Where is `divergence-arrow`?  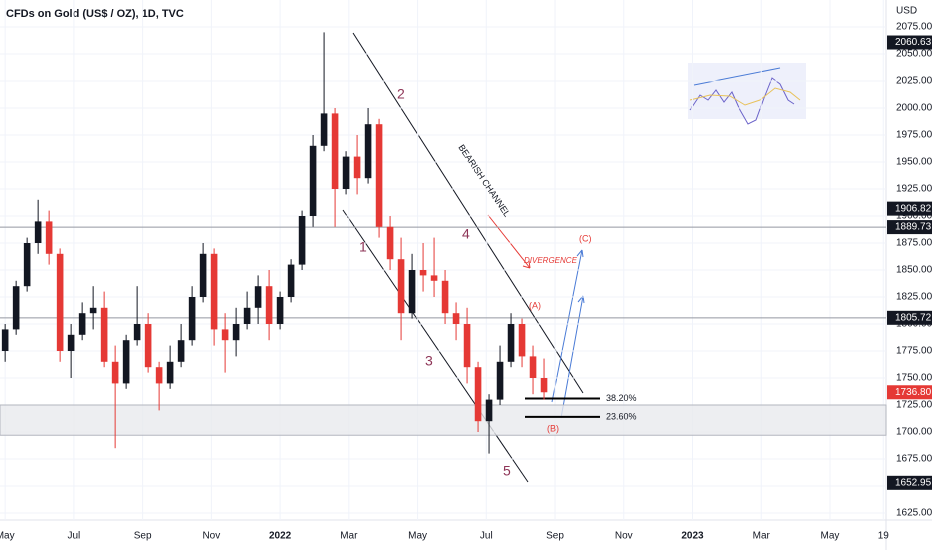
divergence-arrow is located at coordinates (509, 241).